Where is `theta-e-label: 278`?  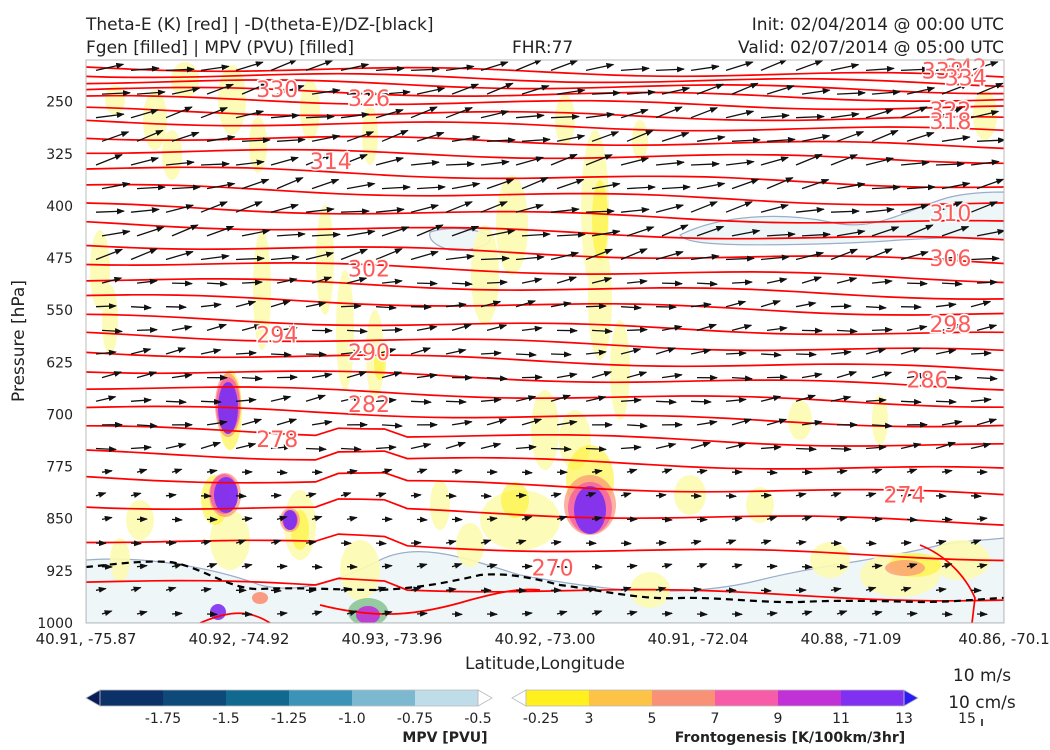 theta-e-label: 278 is located at coordinates (277, 440).